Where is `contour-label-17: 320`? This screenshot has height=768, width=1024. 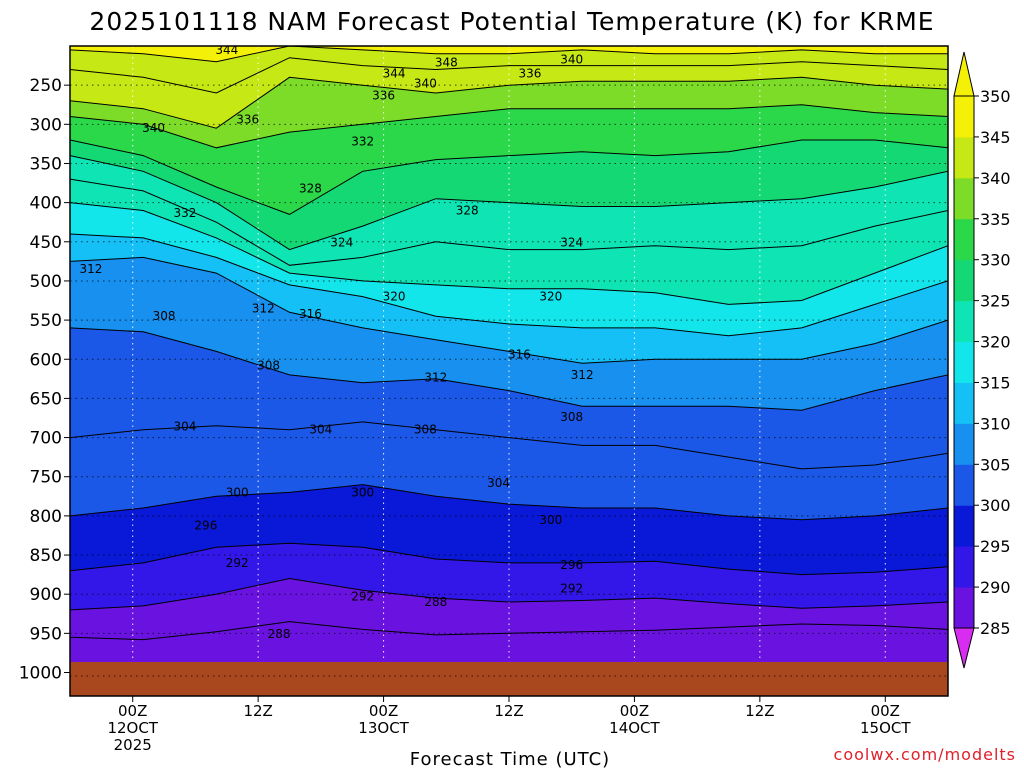 contour-label-17: 320 is located at coordinates (550, 297).